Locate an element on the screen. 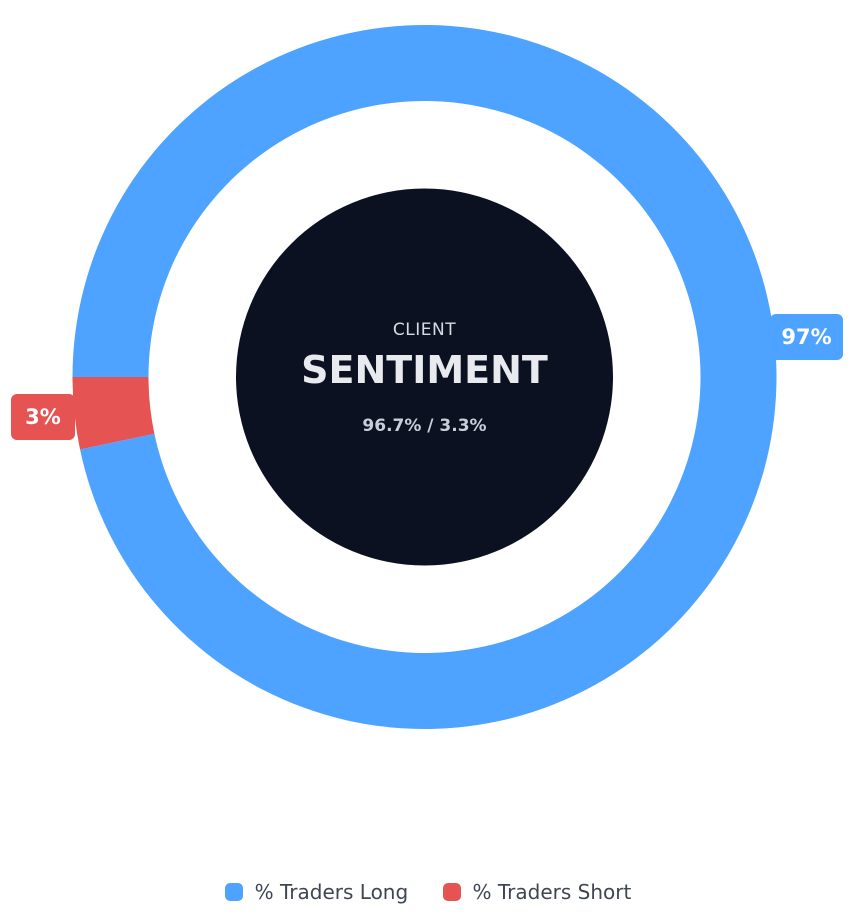 The image size is (856, 917). legend-item-short: % Traders Short is located at coordinates (537, 891).